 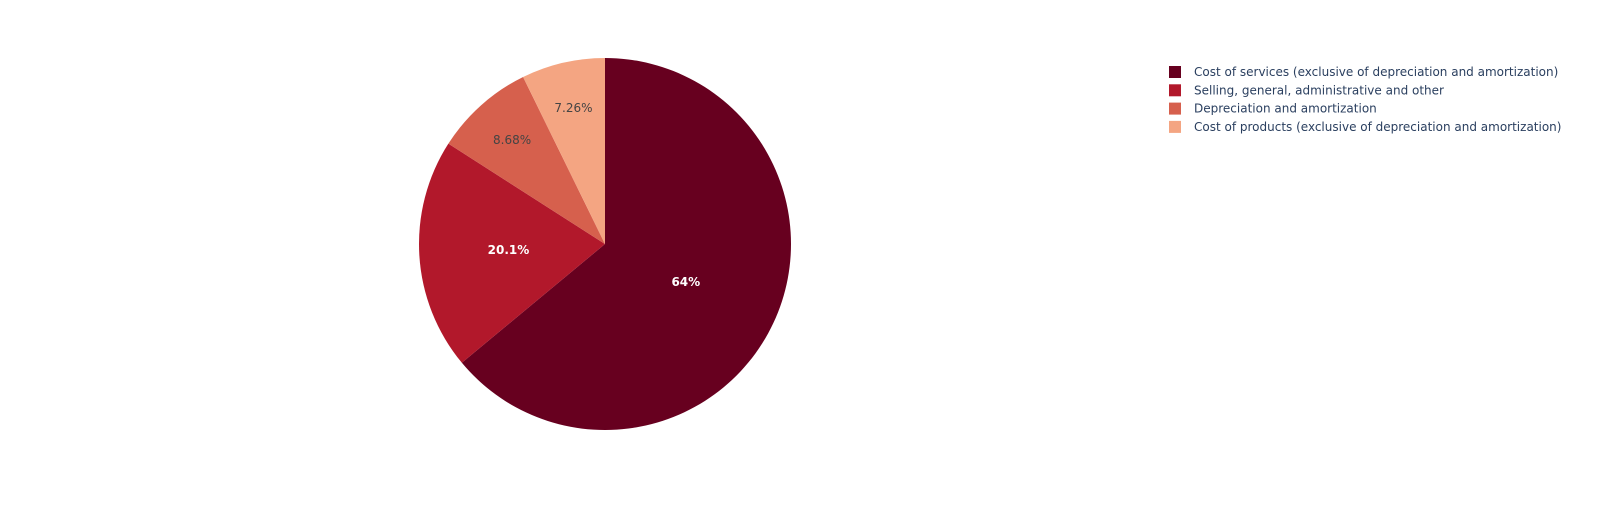 What do you see at coordinates (685, 282) in the screenshot?
I see `slice-percent-label-0: 64%` at bounding box center [685, 282].